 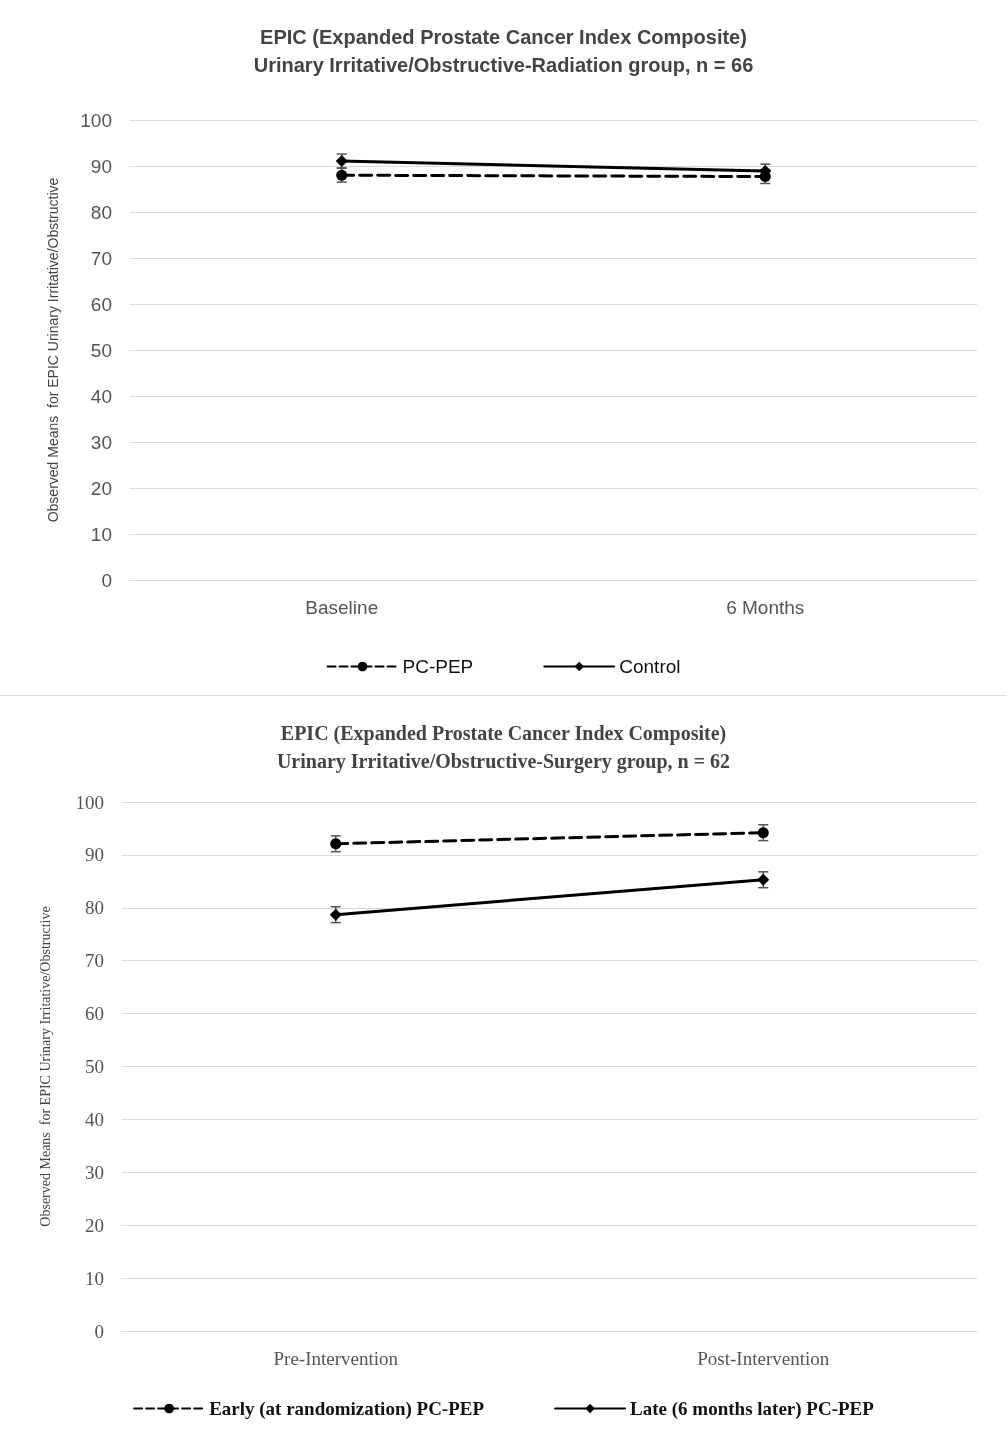 I want to click on chart-title: EPIC (Expanded Prostate Cancer Index Composite) Urinary Irritative/Obstructive-Surgery group, n = 62, so click(x=503, y=747).